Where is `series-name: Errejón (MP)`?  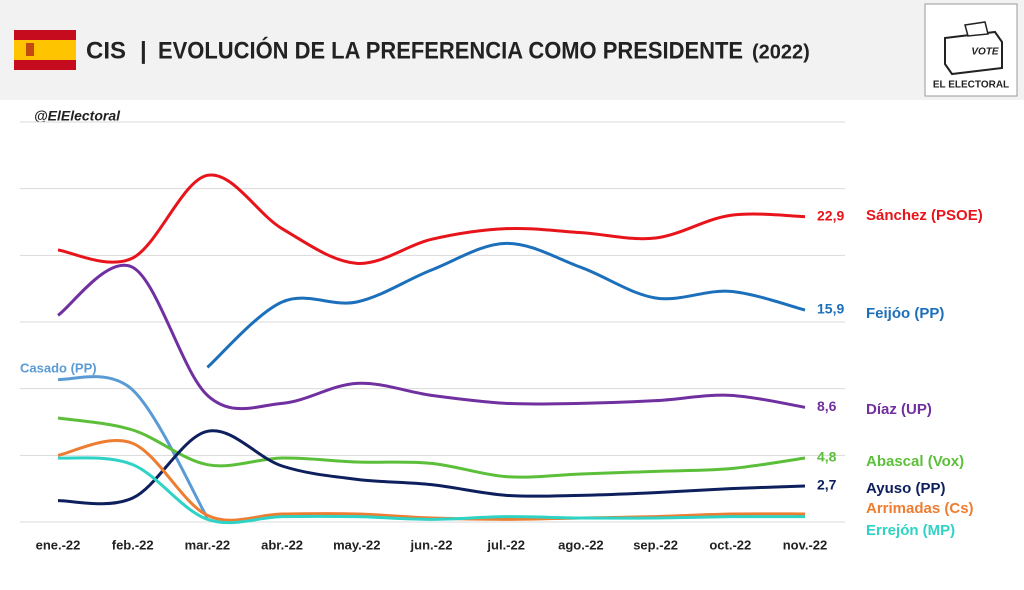
series-name: Errejón (MP) is located at coordinates (910, 530).